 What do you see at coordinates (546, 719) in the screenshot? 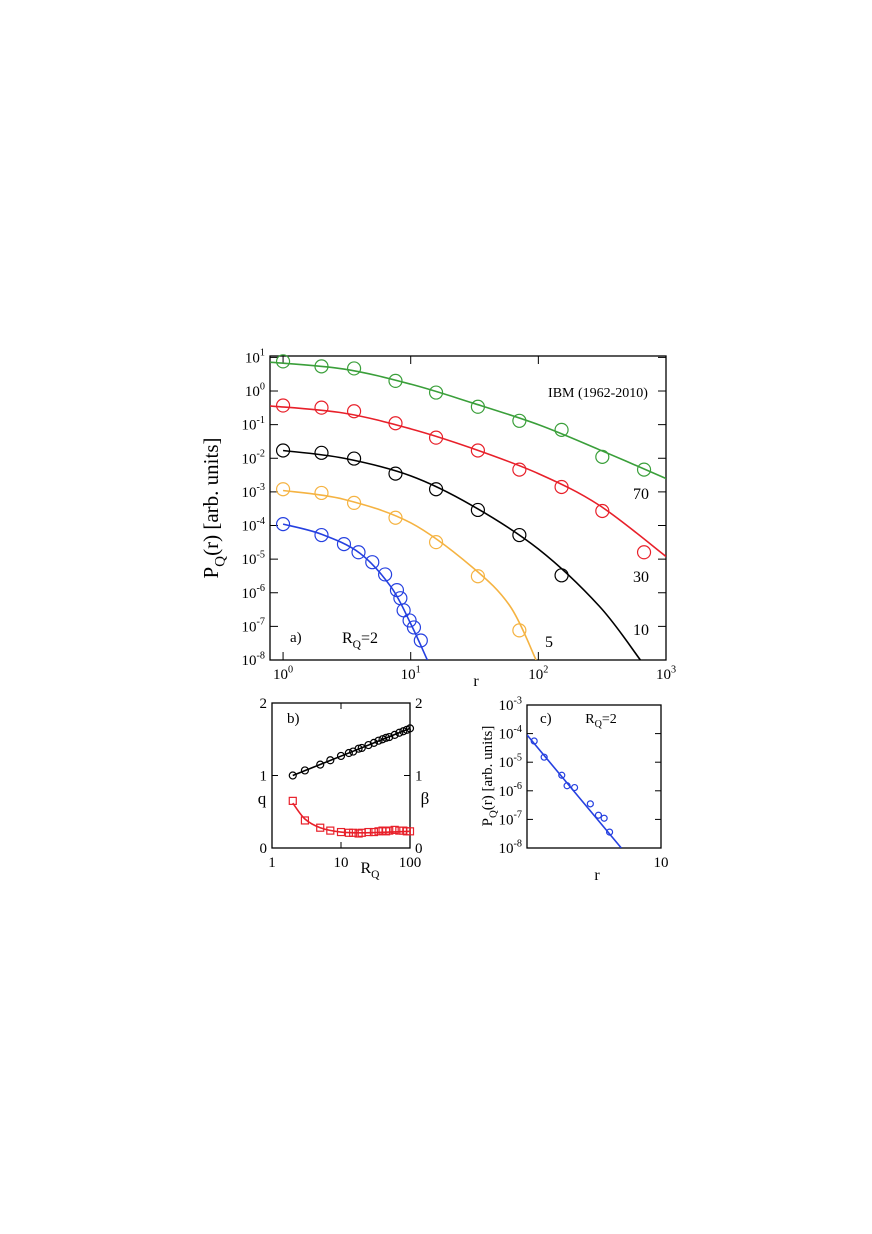
I see `panel-label: c)` at bounding box center [546, 719].